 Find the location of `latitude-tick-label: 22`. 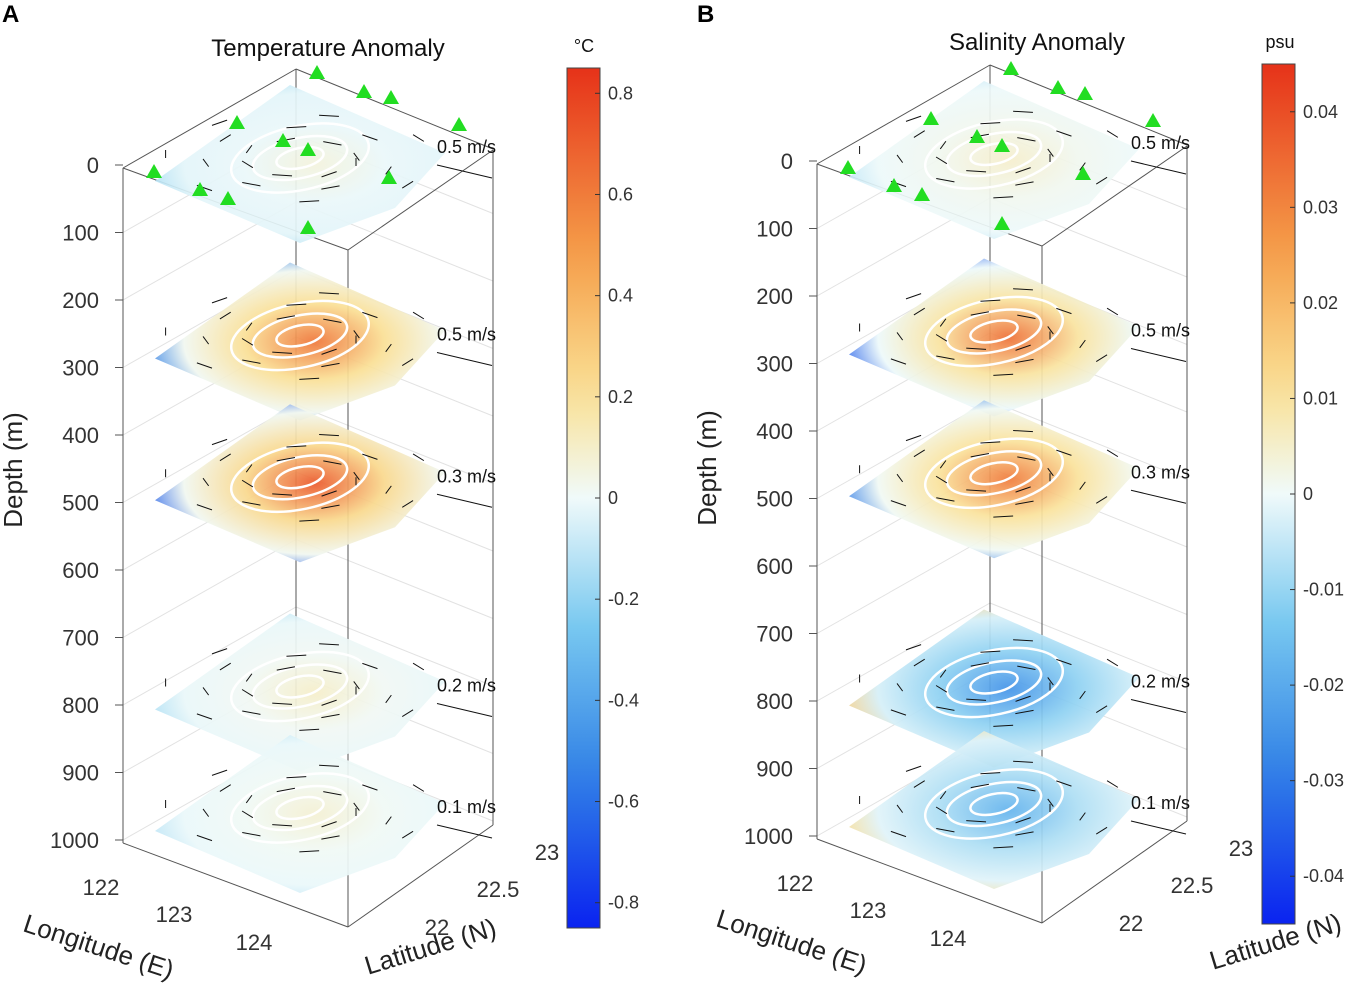

latitude-tick-label: 22 is located at coordinates (437, 927).